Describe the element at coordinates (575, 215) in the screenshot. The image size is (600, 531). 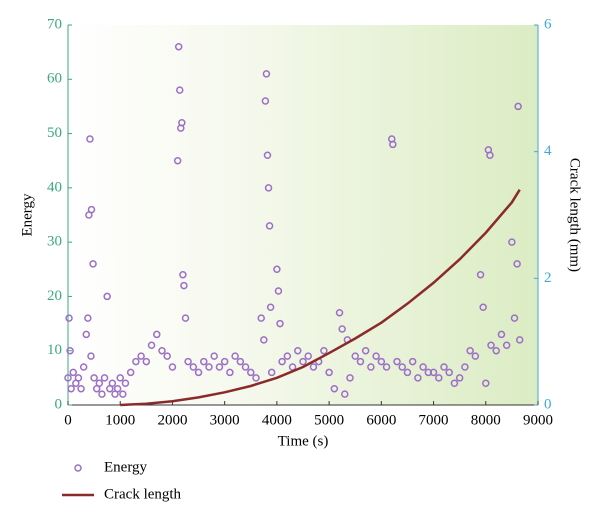
I see `y2-axis-title: Crack length (mm)` at that location.